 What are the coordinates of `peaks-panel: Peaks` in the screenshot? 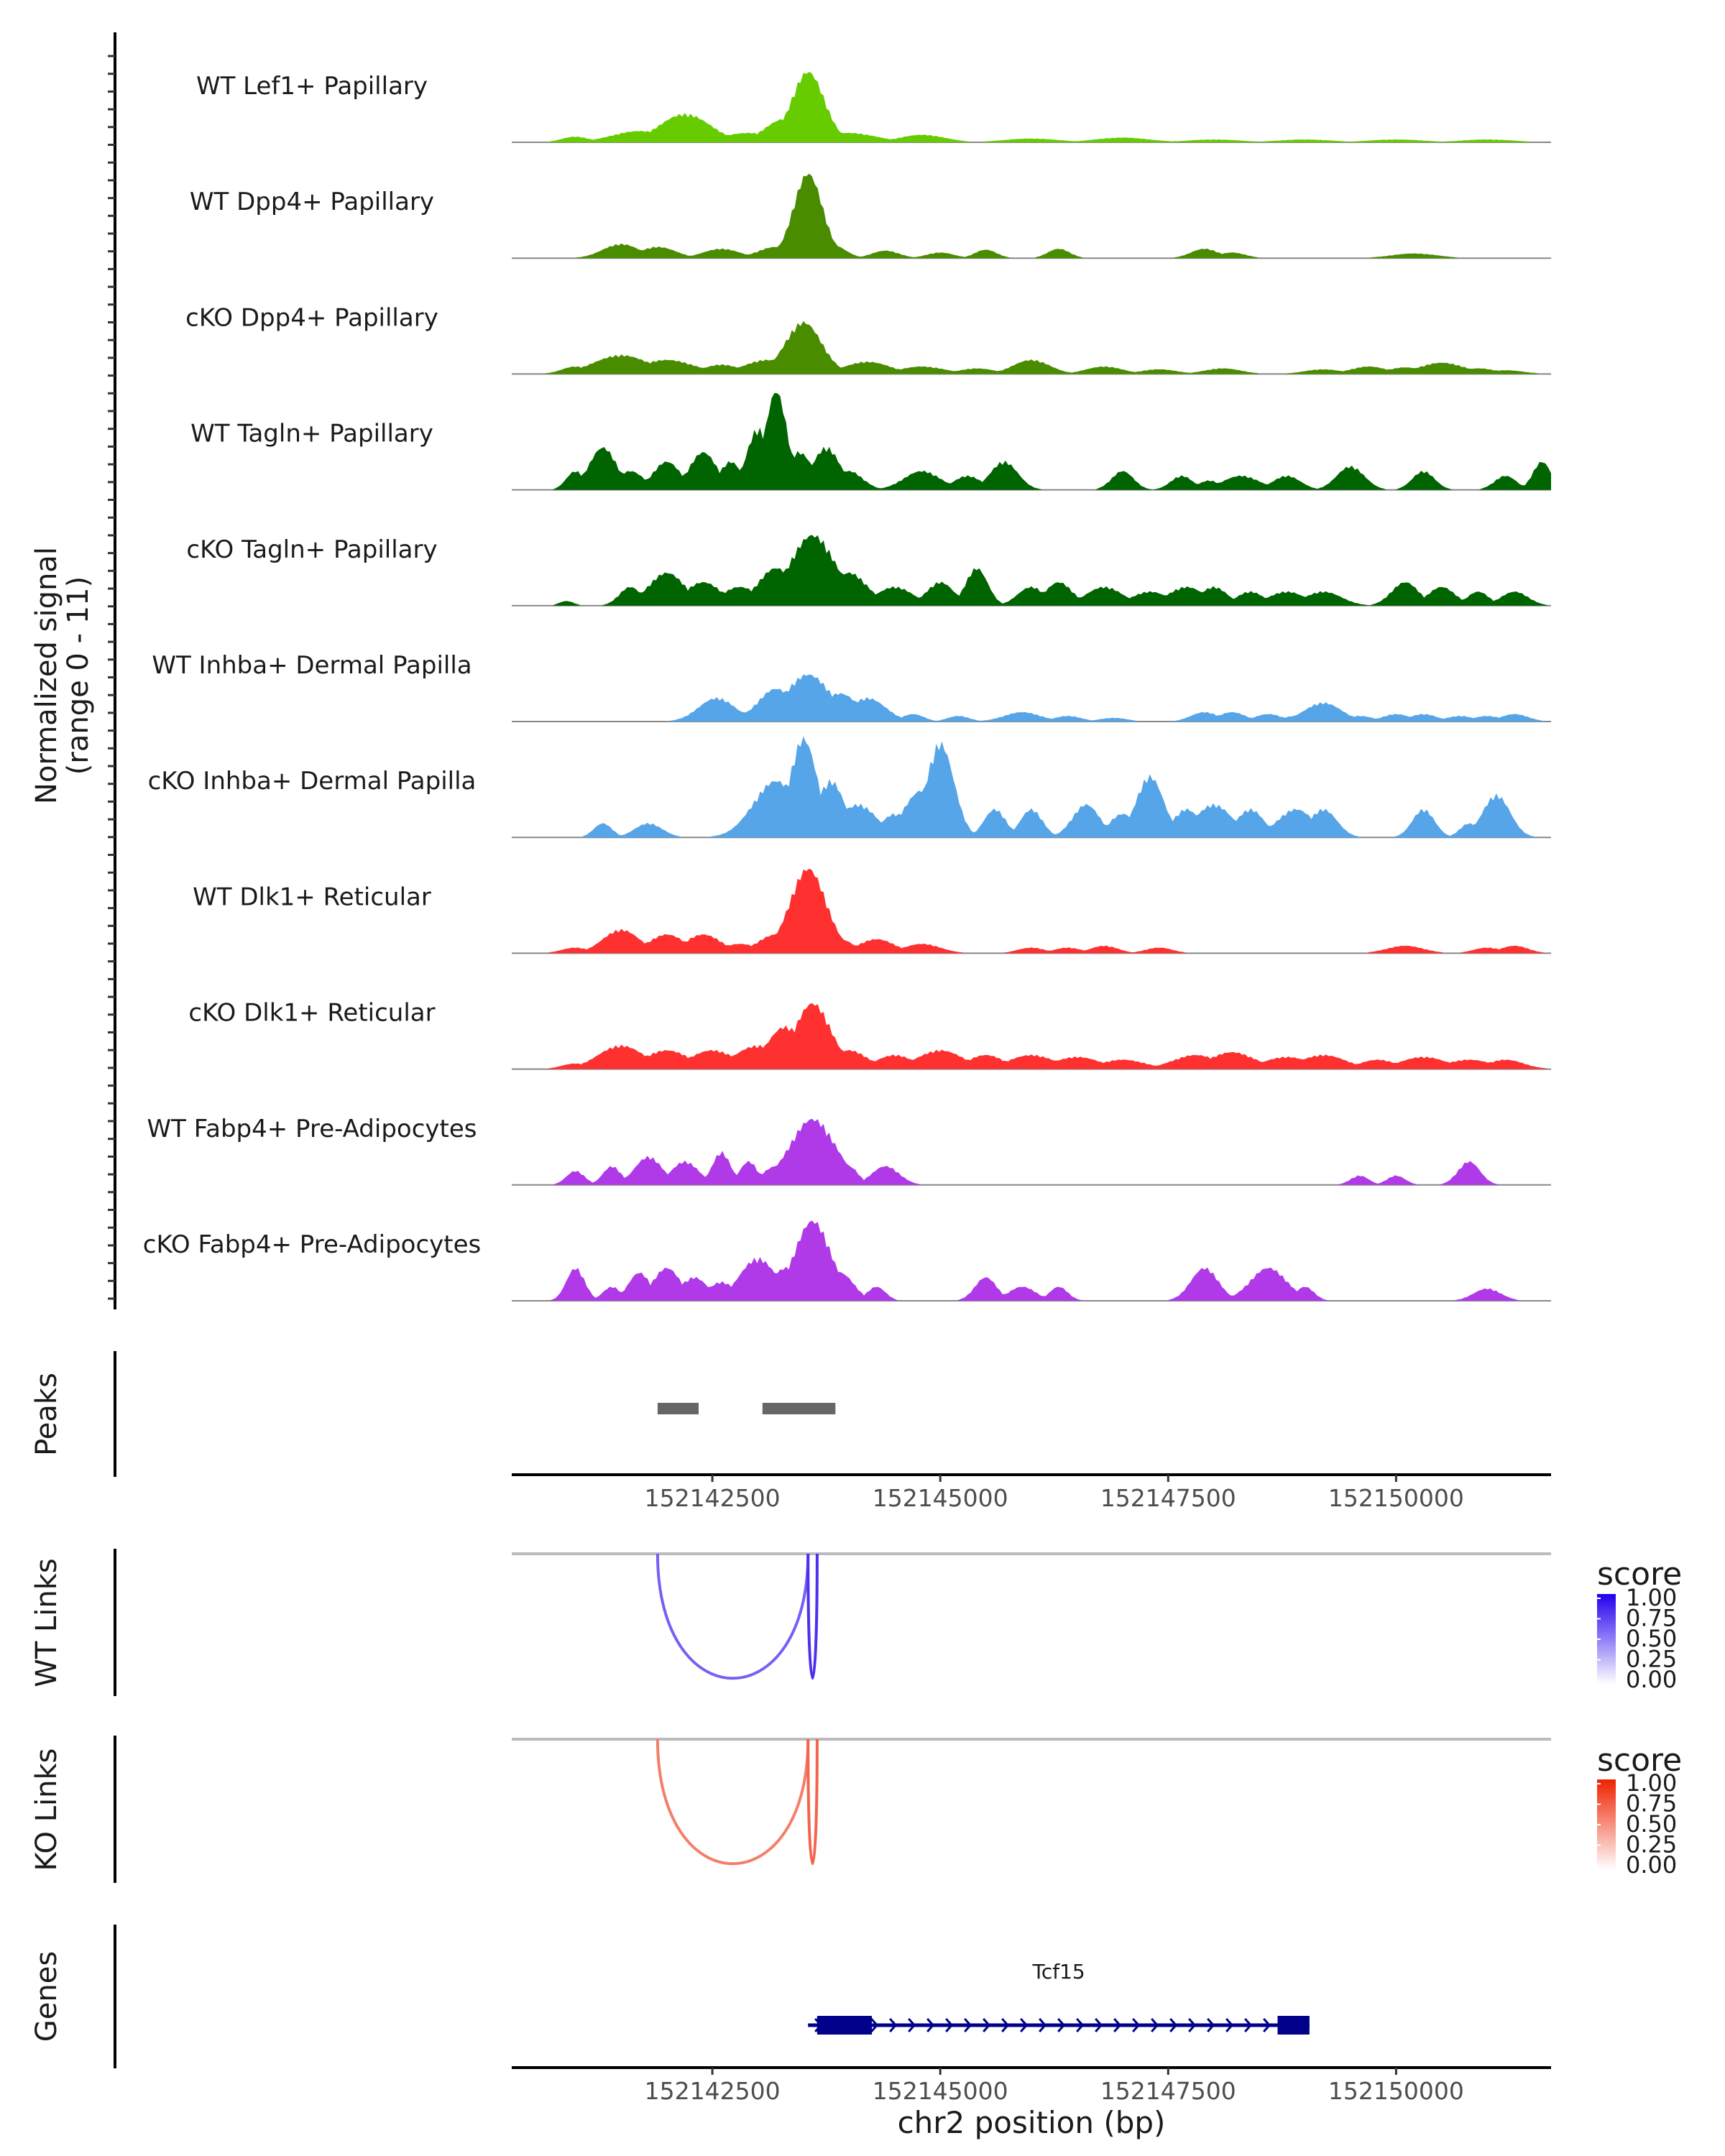 It's located at (433, 1414).